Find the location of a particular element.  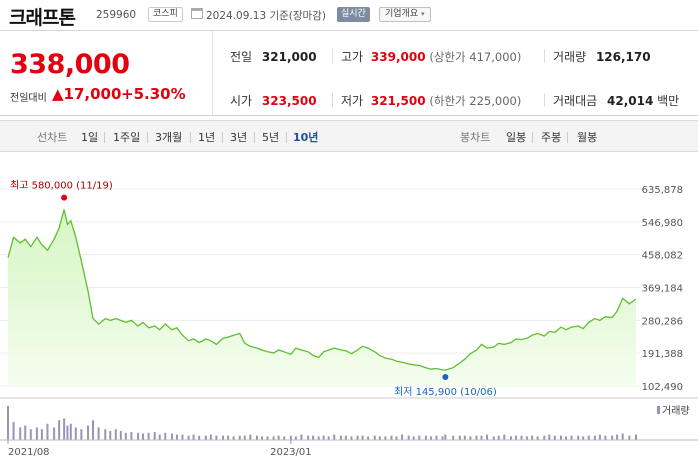

stat-sub: (상한가 417,000) is located at coordinates (475, 57).